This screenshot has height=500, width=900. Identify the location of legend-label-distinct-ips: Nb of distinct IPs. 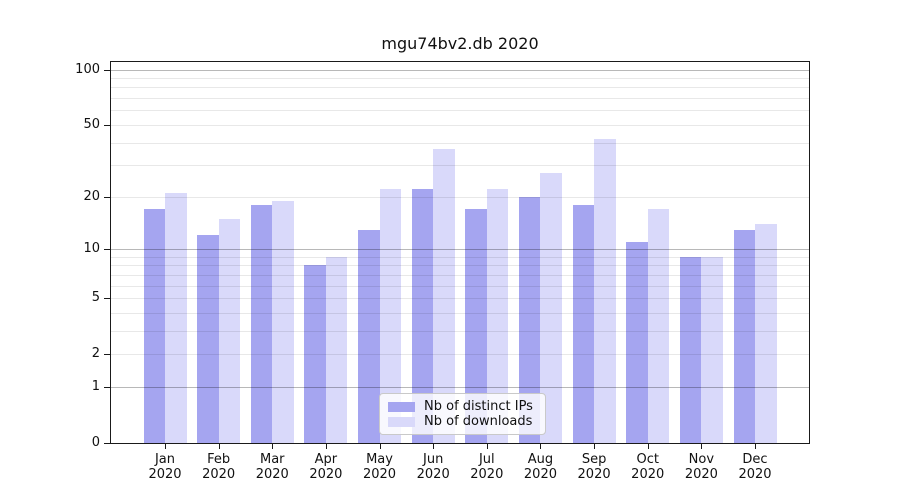
(478, 406).